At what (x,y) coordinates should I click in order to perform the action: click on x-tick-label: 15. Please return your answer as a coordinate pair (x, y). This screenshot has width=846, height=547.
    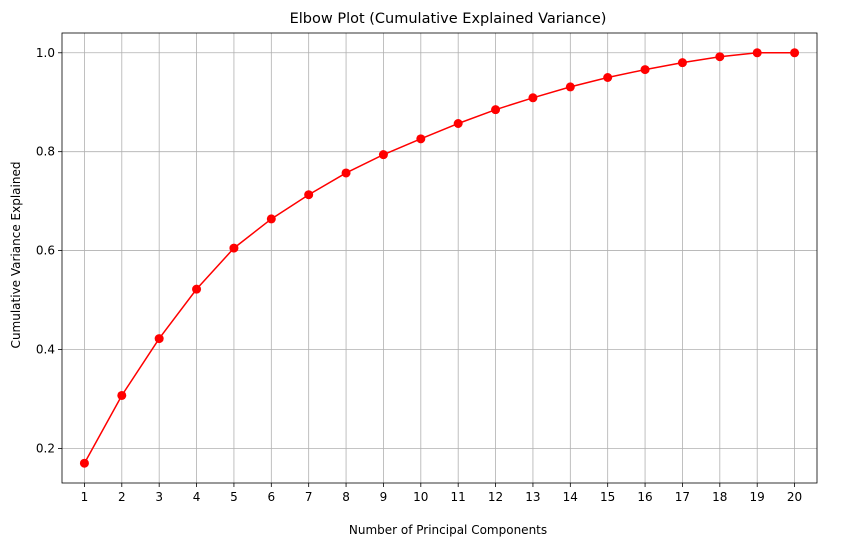
    Looking at the image, I should click on (607, 497).